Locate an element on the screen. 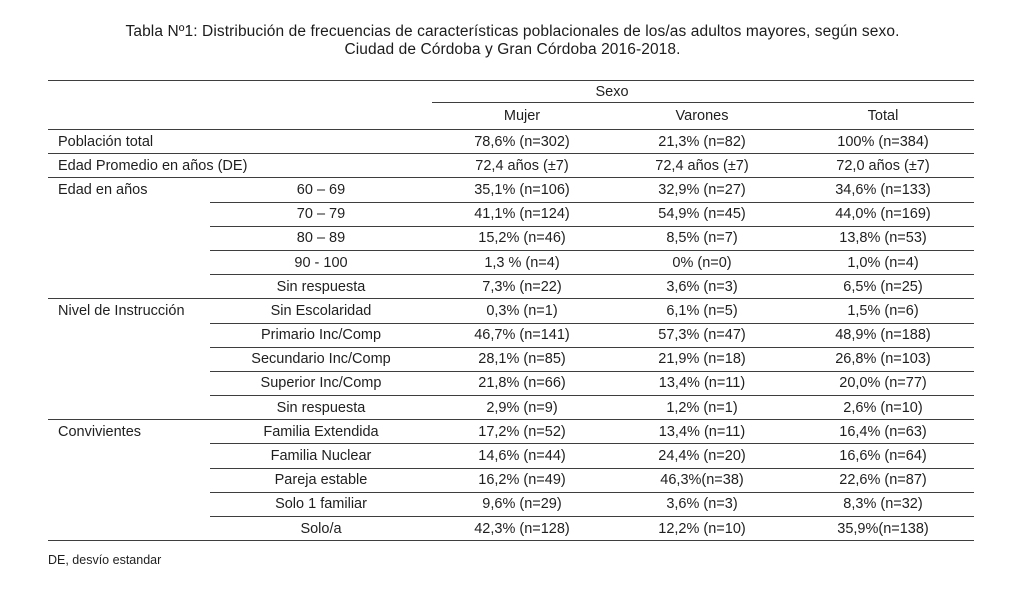 The image size is (1025, 599). column-header-empty-category is located at coordinates (129, 116).